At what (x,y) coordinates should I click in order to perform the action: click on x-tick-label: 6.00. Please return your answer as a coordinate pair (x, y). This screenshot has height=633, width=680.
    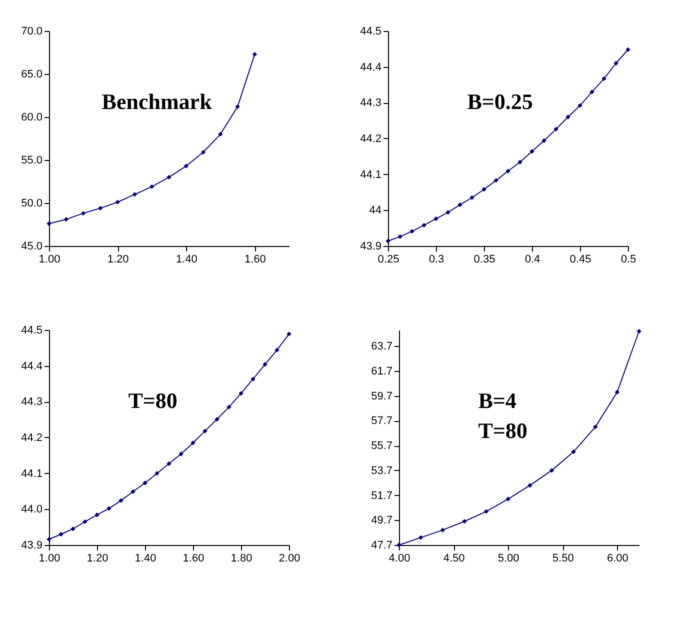
    Looking at the image, I should click on (617, 558).